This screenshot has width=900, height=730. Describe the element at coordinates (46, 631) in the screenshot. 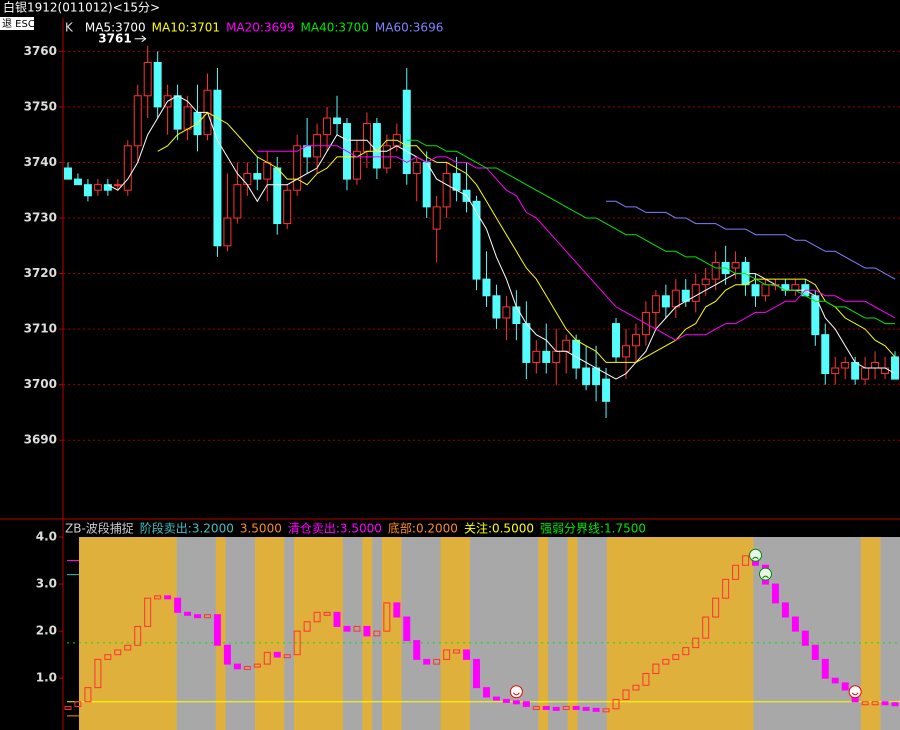

I see `y-tick-label: 2.0` at that location.